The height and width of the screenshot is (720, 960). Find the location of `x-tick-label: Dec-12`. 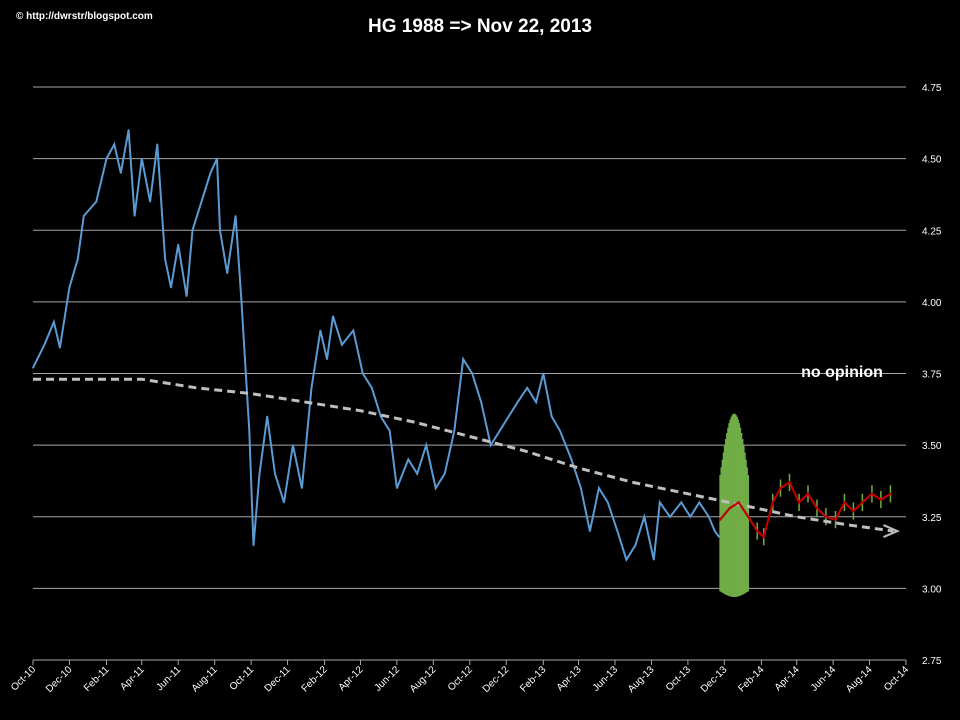

x-tick-label: Dec-12 is located at coordinates (496, 679).